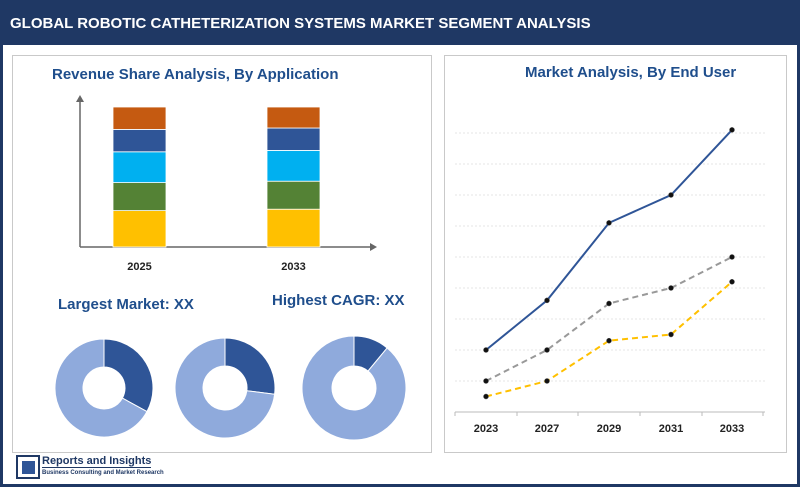 This screenshot has width=800, height=487. What do you see at coordinates (631, 72) in the screenshot?
I see `line-chart-title: Market Analysis, By End User` at bounding box center [631, 72].